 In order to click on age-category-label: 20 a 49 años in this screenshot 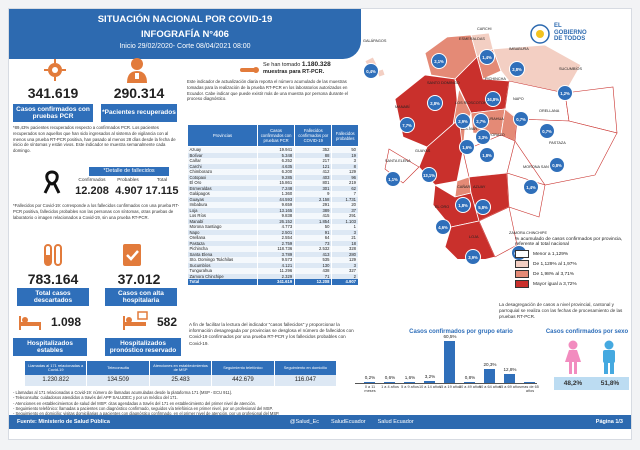, I will do `click(470, 387)`.